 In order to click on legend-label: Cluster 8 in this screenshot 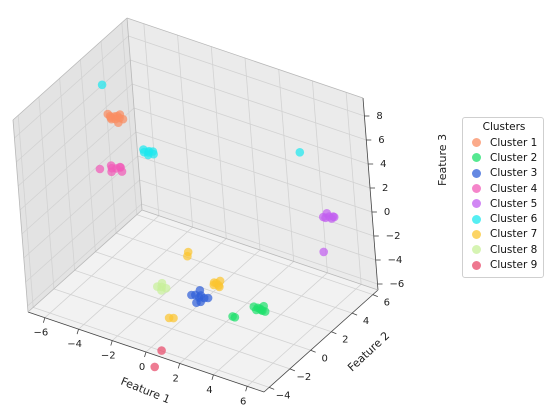, I will do `click(514, 249)`.